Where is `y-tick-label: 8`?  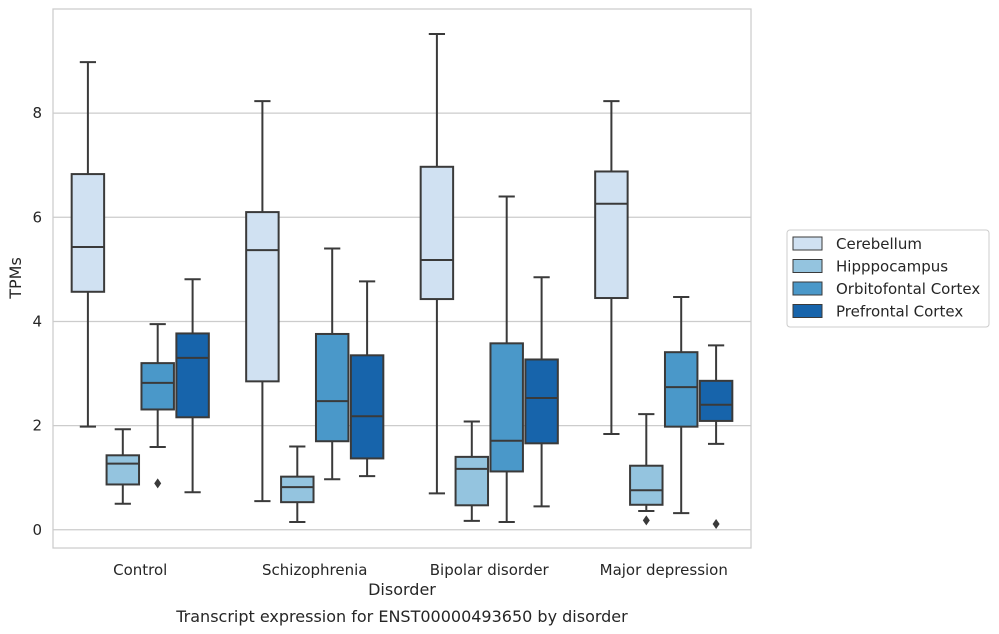
y-tick-label: 8 is located at coordinates (37, 113).